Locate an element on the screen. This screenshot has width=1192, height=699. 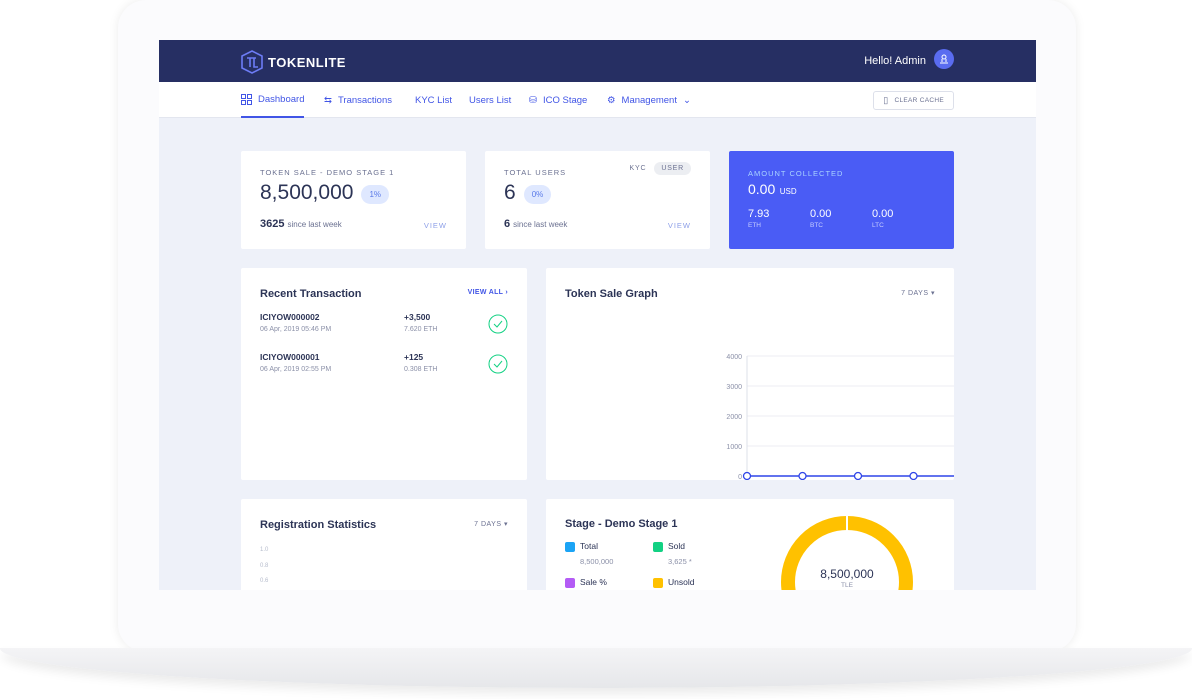
nav-dashboard: Dashboard is located at coordinates (273, 100).